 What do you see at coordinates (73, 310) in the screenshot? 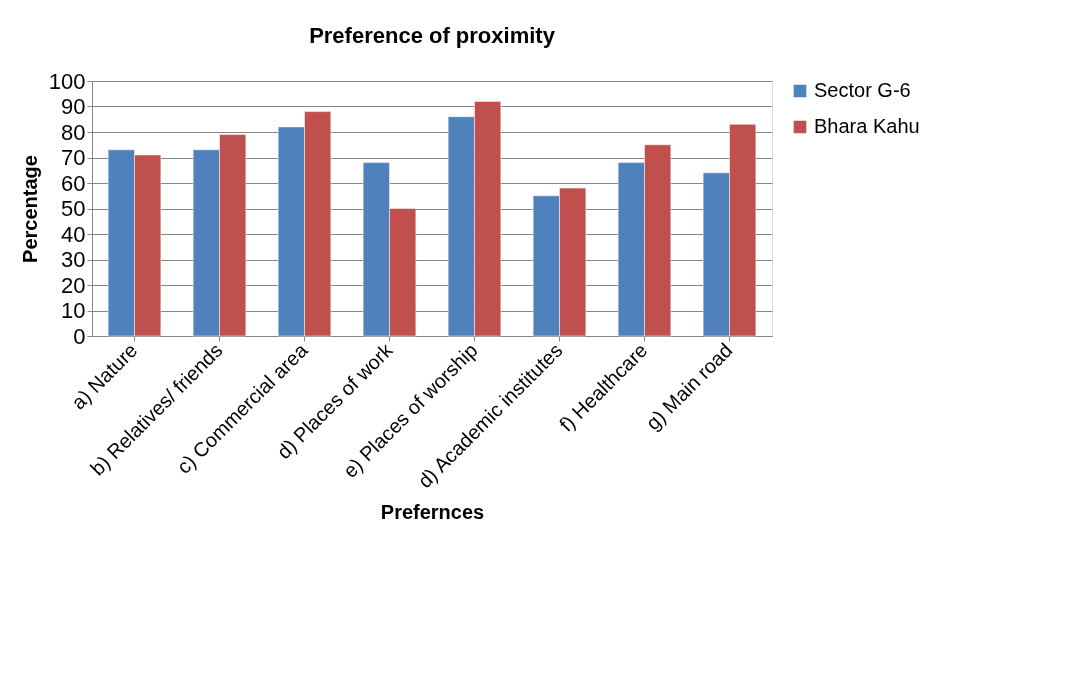
I see `y-tick-label: 10` at bounding box center [73, 310].